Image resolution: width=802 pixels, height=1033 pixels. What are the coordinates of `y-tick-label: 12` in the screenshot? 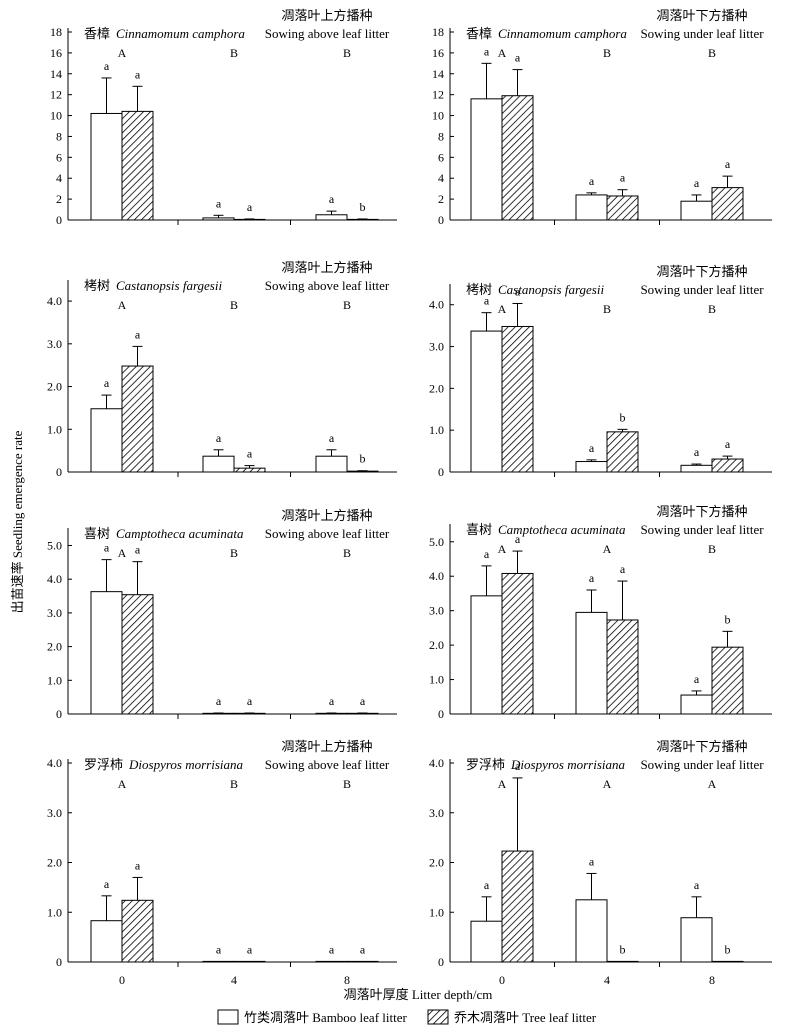 It's located at (56, 95).